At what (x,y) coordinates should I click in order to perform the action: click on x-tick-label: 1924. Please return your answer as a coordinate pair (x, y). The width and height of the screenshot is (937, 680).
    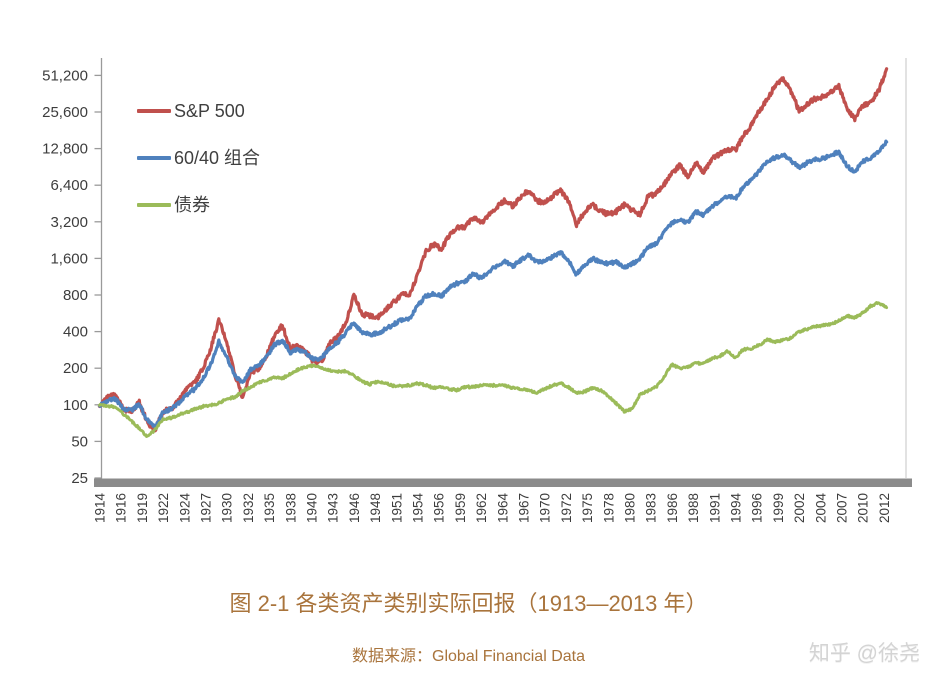
    Looking at the image, I should click on (184, 508).